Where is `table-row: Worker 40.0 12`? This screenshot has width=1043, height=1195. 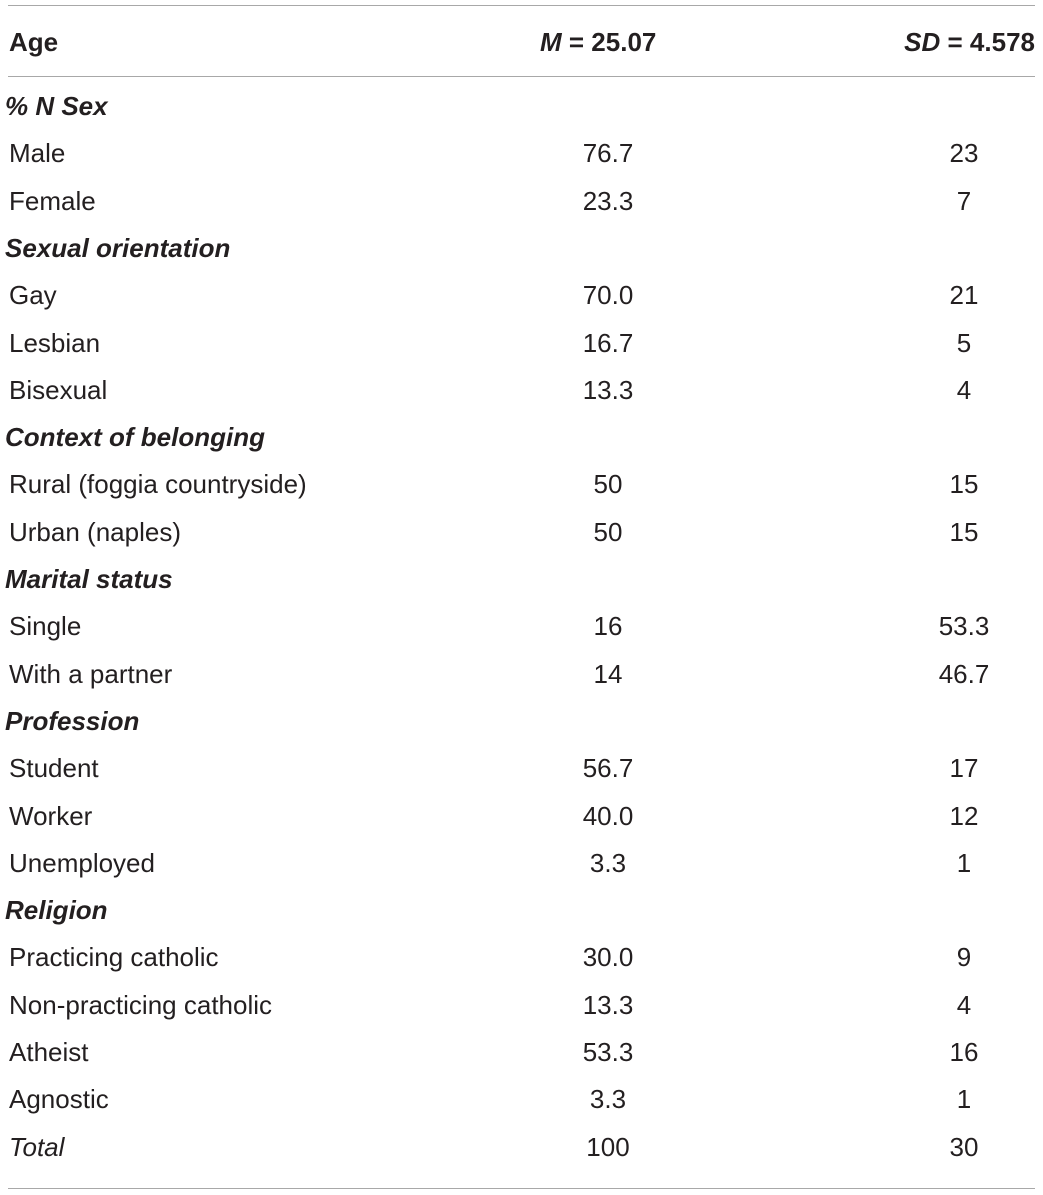 table-row: Worker 40.0 12 is located at coordinates (521, 816).